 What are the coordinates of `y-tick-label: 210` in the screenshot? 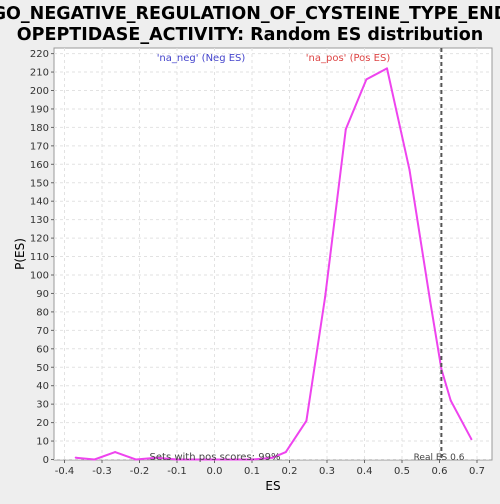 It's located at (39, 73).